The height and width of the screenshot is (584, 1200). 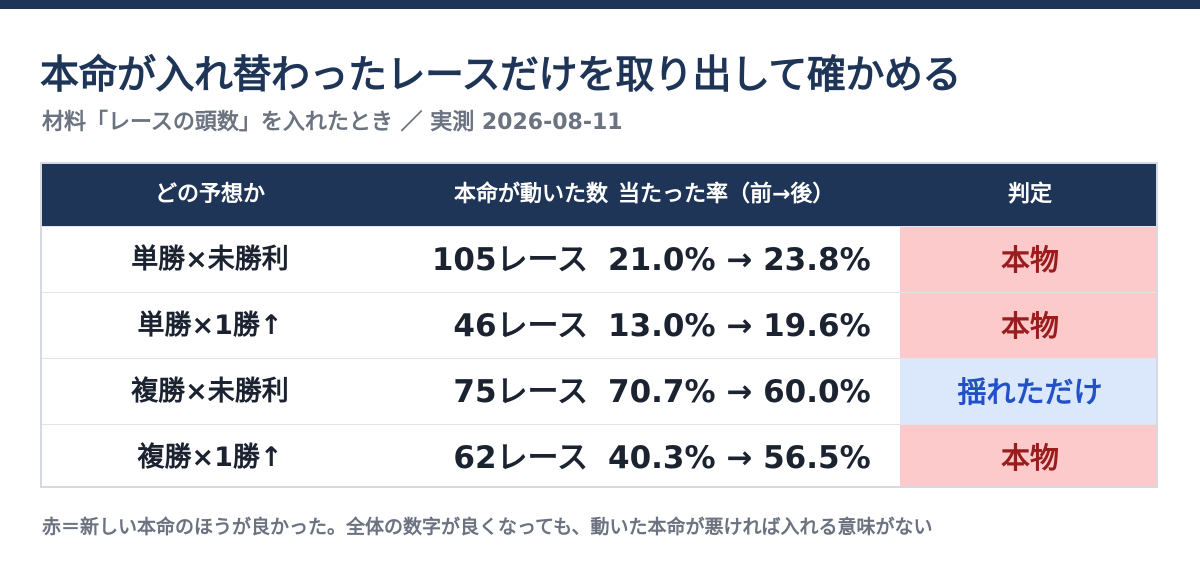 What do you see at coordinates (520, 458) in the screenshot?
I see `count-cell: 62レース` at bounding box center [520, 458].